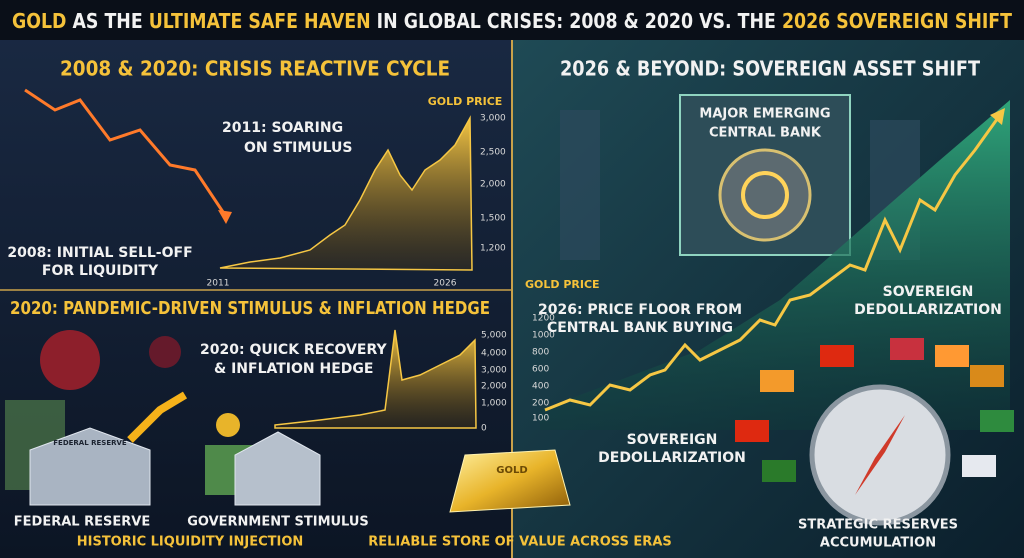 The width and height of the screenshot is (1024, 558). Describe the element at coordinates (125, 152) in the screenshot. I see `decline-line` at that location.